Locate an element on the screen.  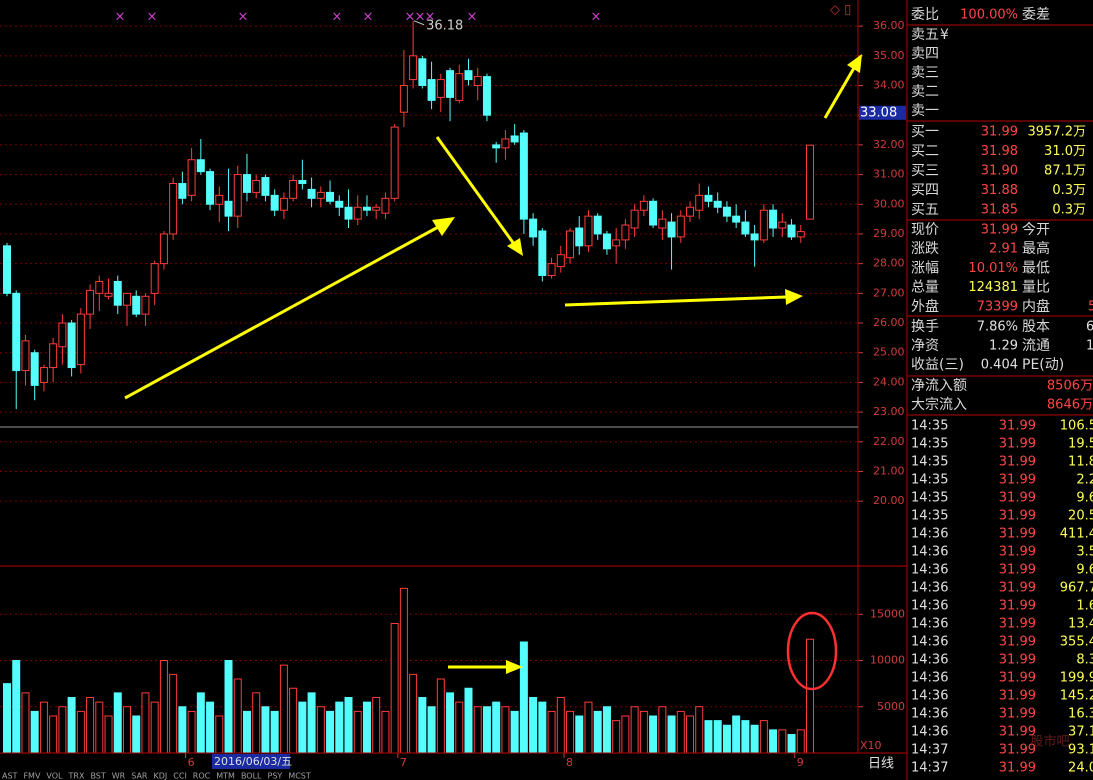
panel-text: 24.0 is located at coordinates (1080, 768).